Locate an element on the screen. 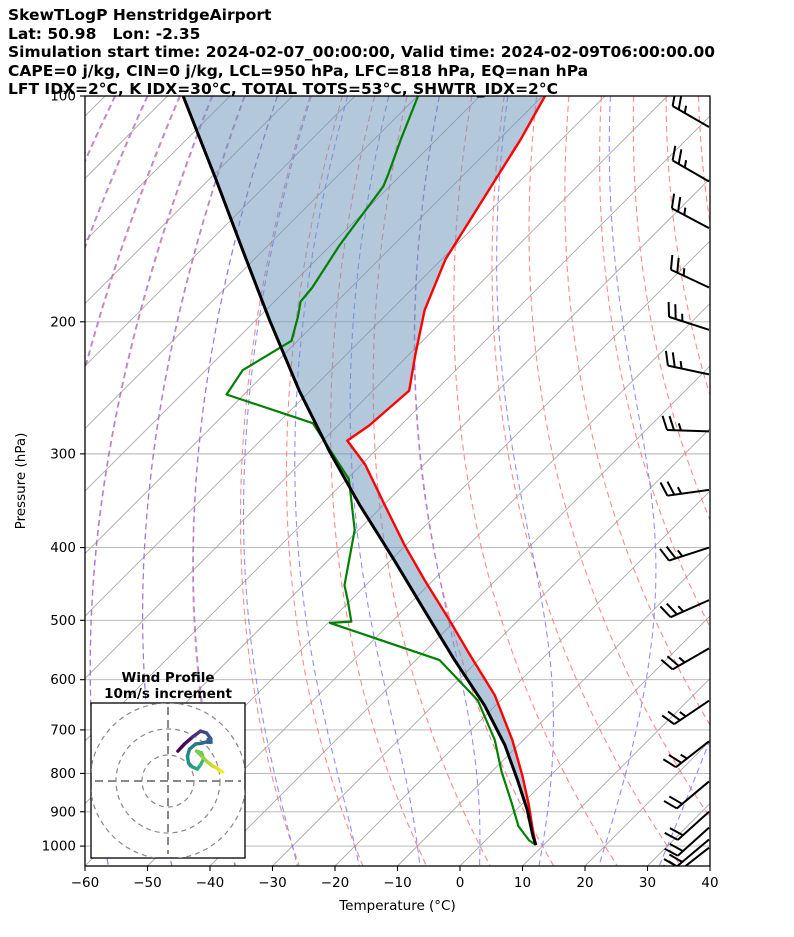  svg-text: −40 is located at coordinates (210, 883).